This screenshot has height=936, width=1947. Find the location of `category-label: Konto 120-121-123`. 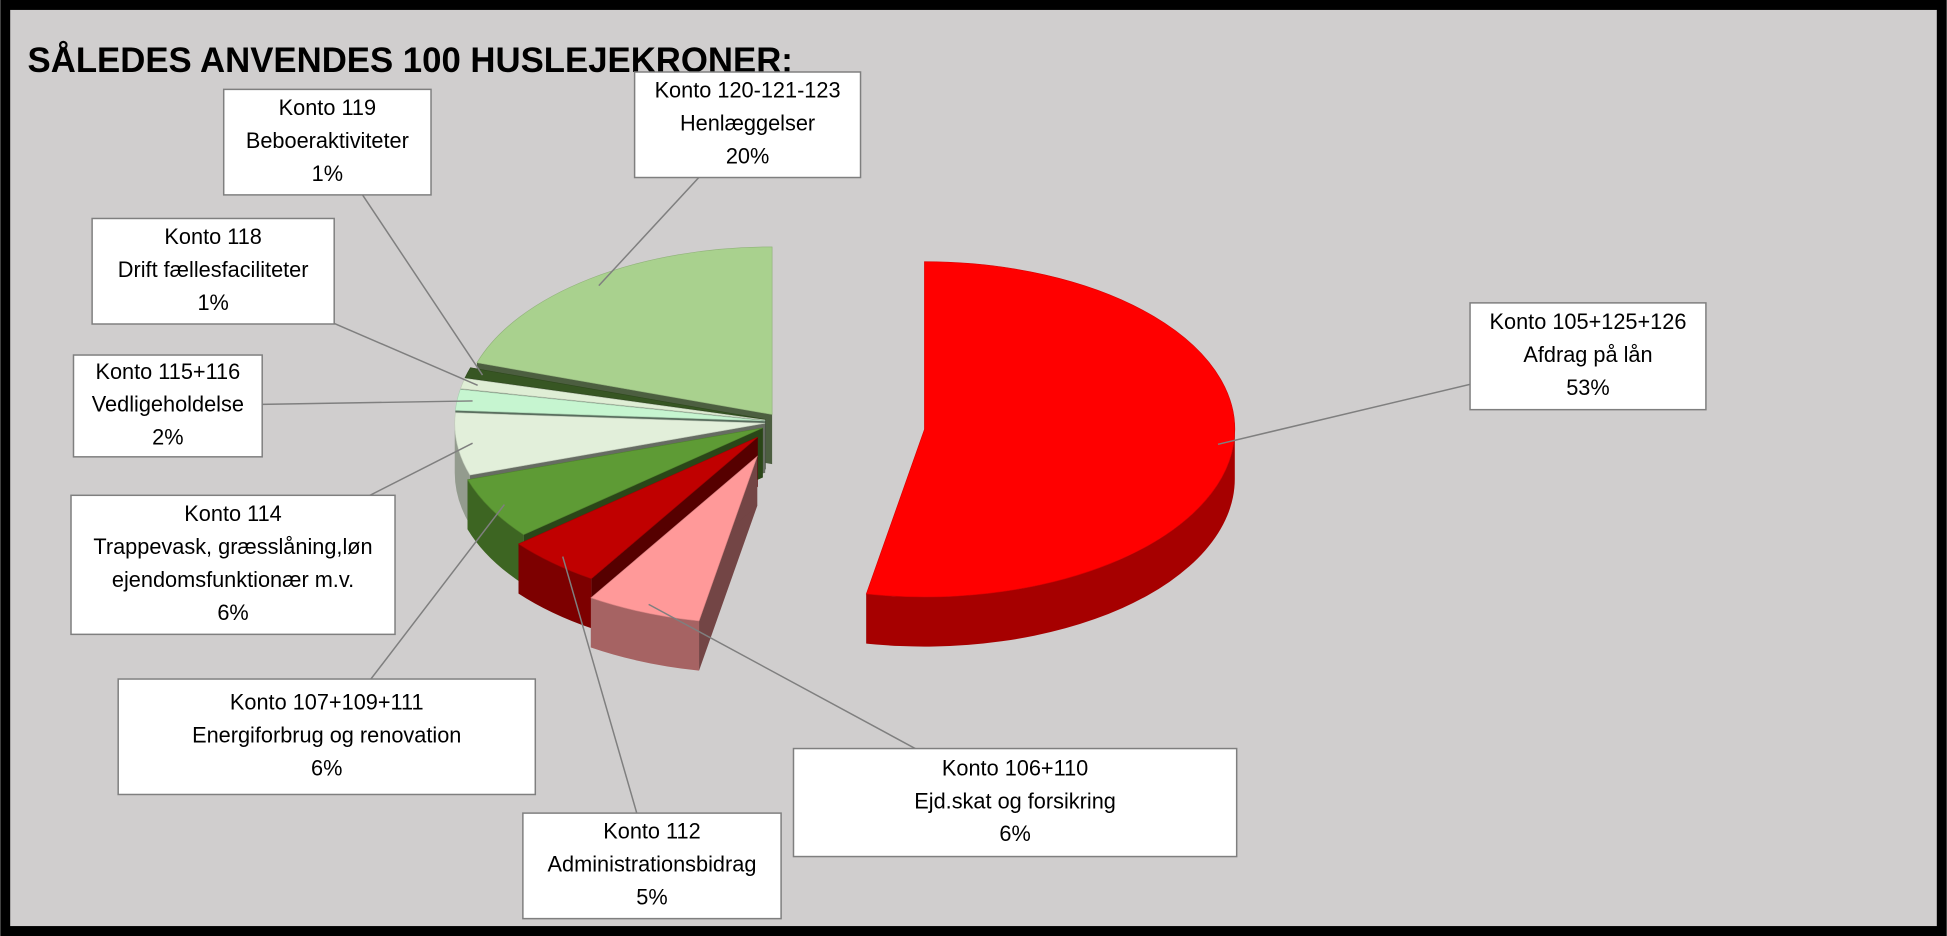

category-label: Konto 120-121-123 is located at coordinates (748, 90).